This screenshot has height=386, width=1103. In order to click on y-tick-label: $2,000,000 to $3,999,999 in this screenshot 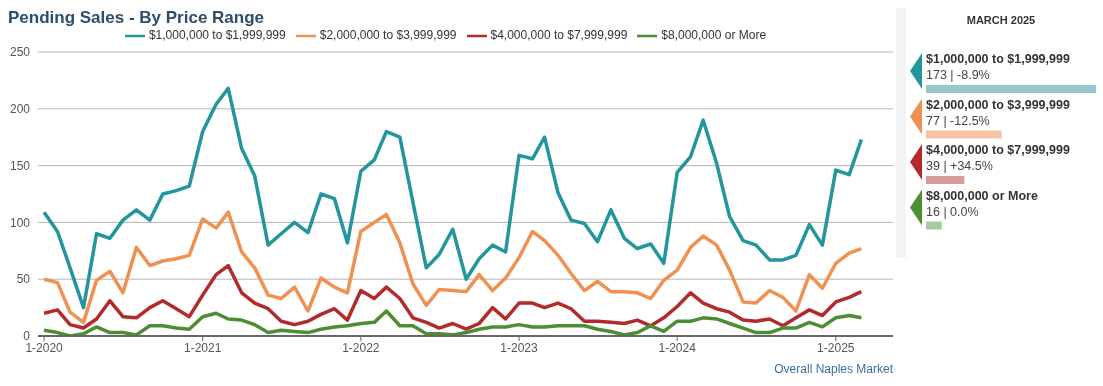, I will do `click(998, 104)`.